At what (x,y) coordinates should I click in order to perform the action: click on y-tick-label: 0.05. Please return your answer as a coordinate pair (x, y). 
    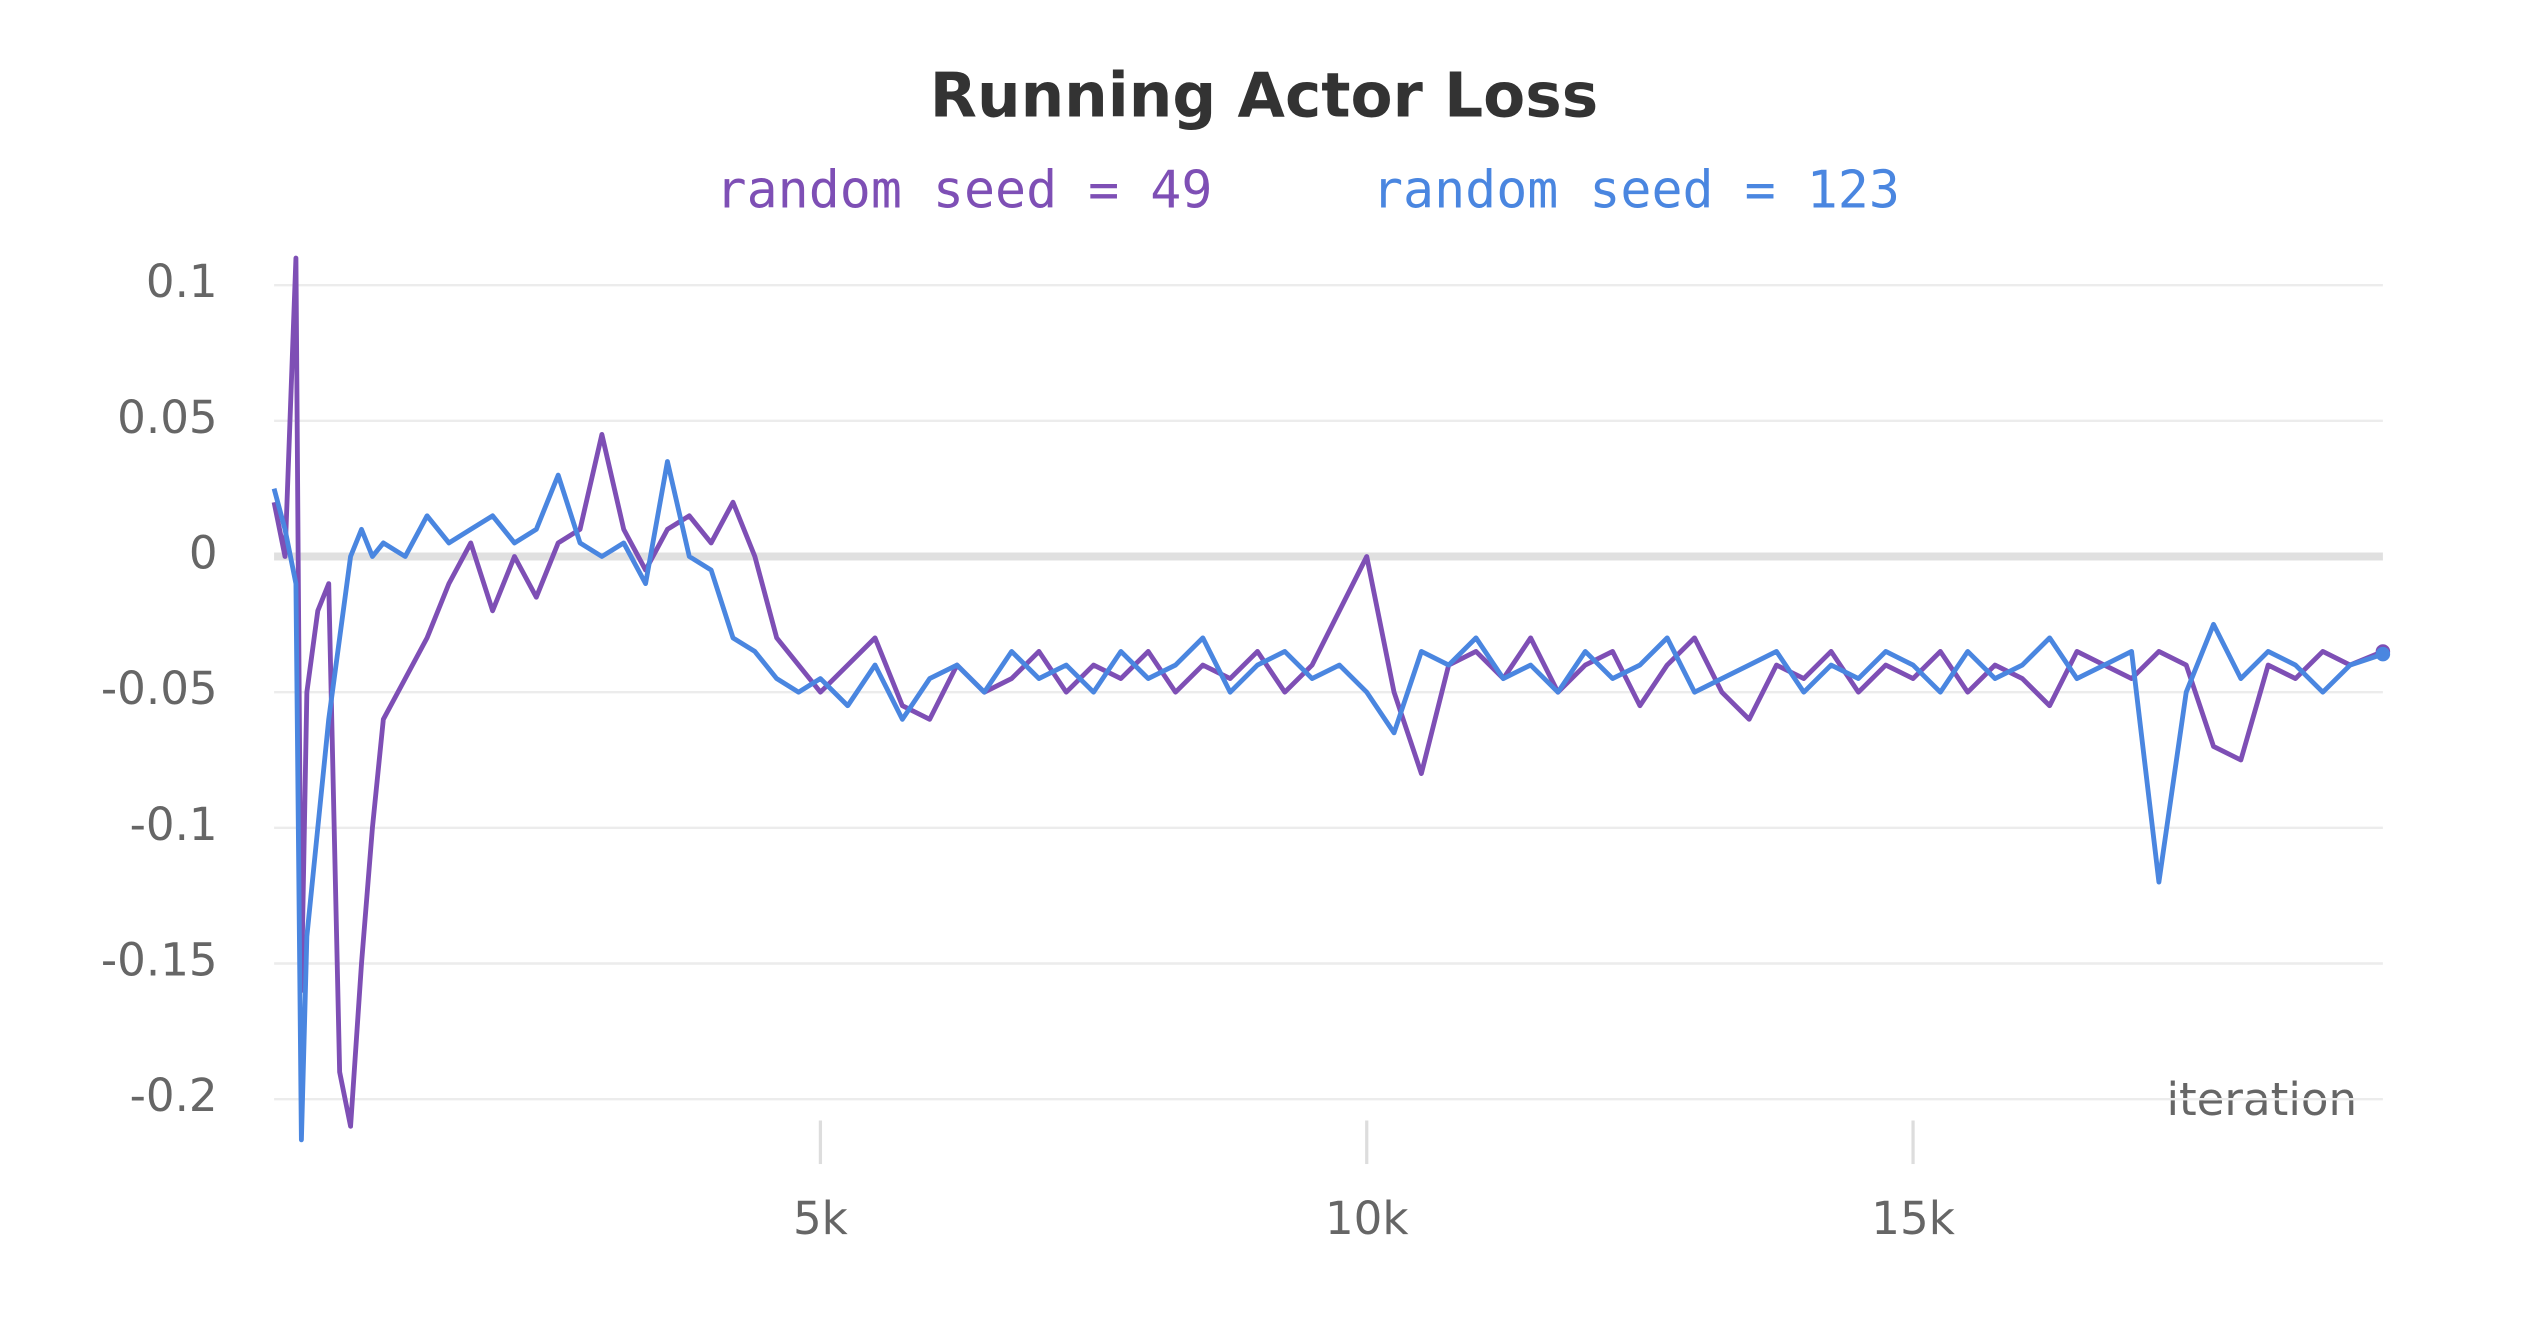
    Looking at the image, I should click on (167, 417).